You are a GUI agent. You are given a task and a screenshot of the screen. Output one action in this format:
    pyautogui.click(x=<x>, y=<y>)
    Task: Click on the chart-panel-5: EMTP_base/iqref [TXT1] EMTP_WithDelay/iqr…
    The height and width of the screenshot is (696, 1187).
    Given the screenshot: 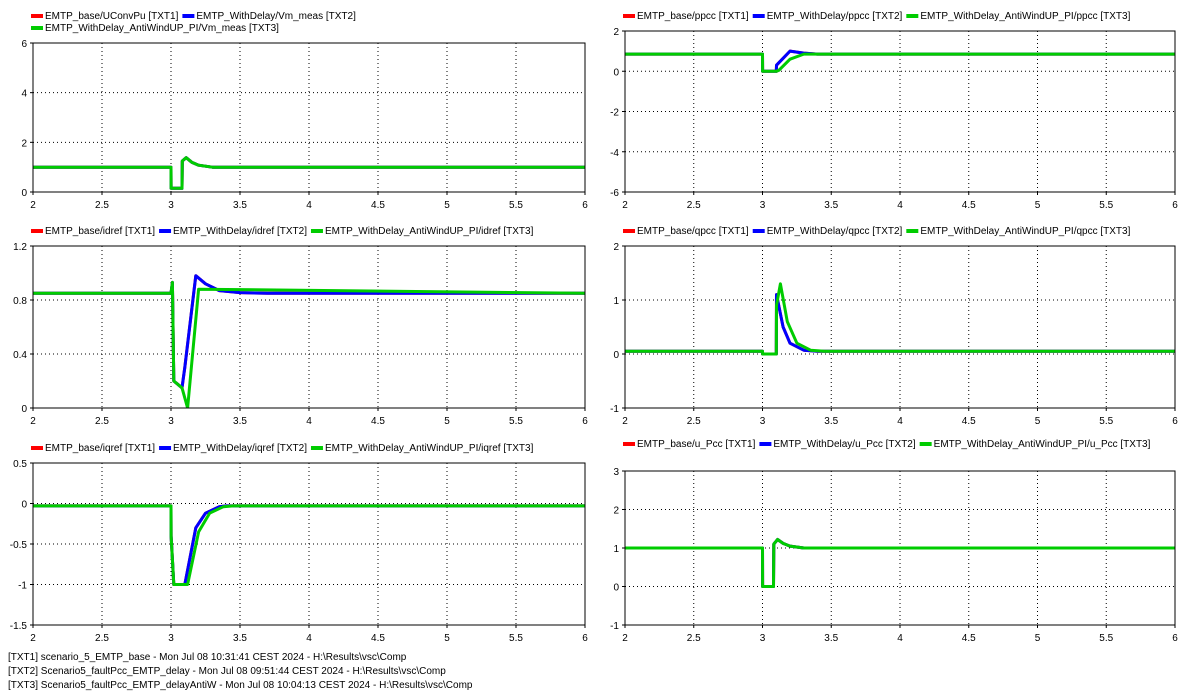 What is the action you would take?
    pyautogui.click(x=299, y=543)
    